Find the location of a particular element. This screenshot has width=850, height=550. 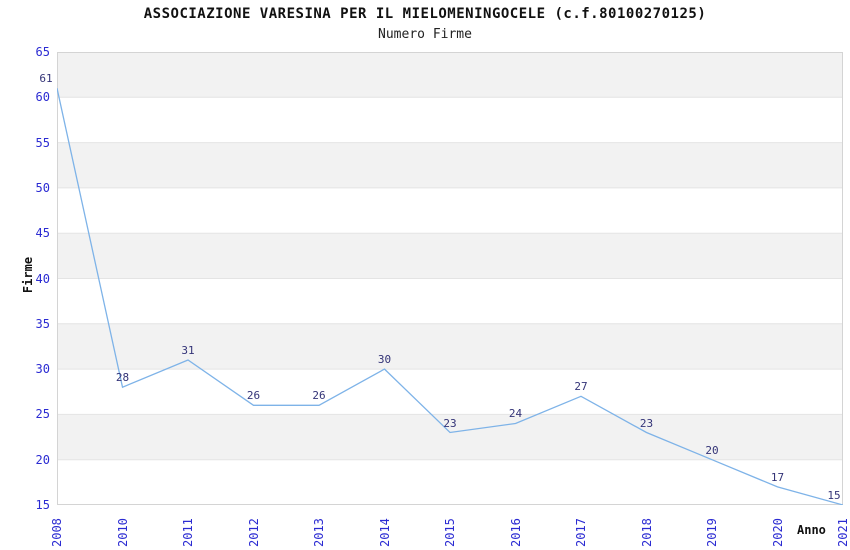

x-tick-label: 2012 is located at coordinates (253, 532).